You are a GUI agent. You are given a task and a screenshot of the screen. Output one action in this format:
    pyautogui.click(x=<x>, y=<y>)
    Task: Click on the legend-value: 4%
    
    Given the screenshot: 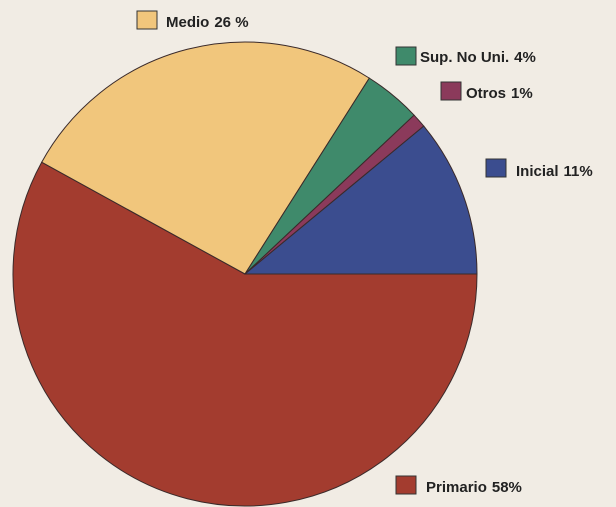 What is the action you would take?
    pyautogui.click(x=525, y=57)
    